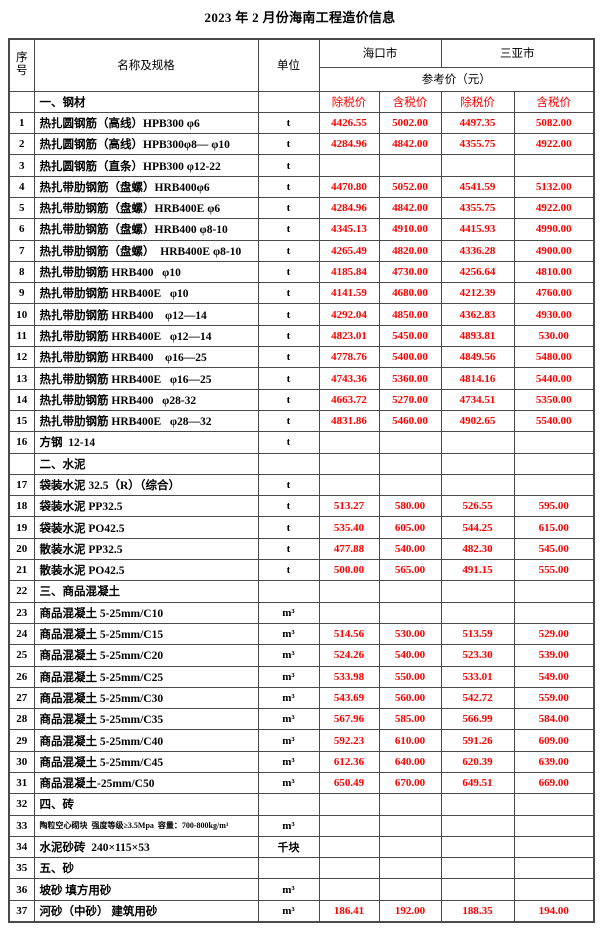  Describe the element at coordinates (146, 101) in the screenshot. I see `name-cell: 一、钢材` at that location.